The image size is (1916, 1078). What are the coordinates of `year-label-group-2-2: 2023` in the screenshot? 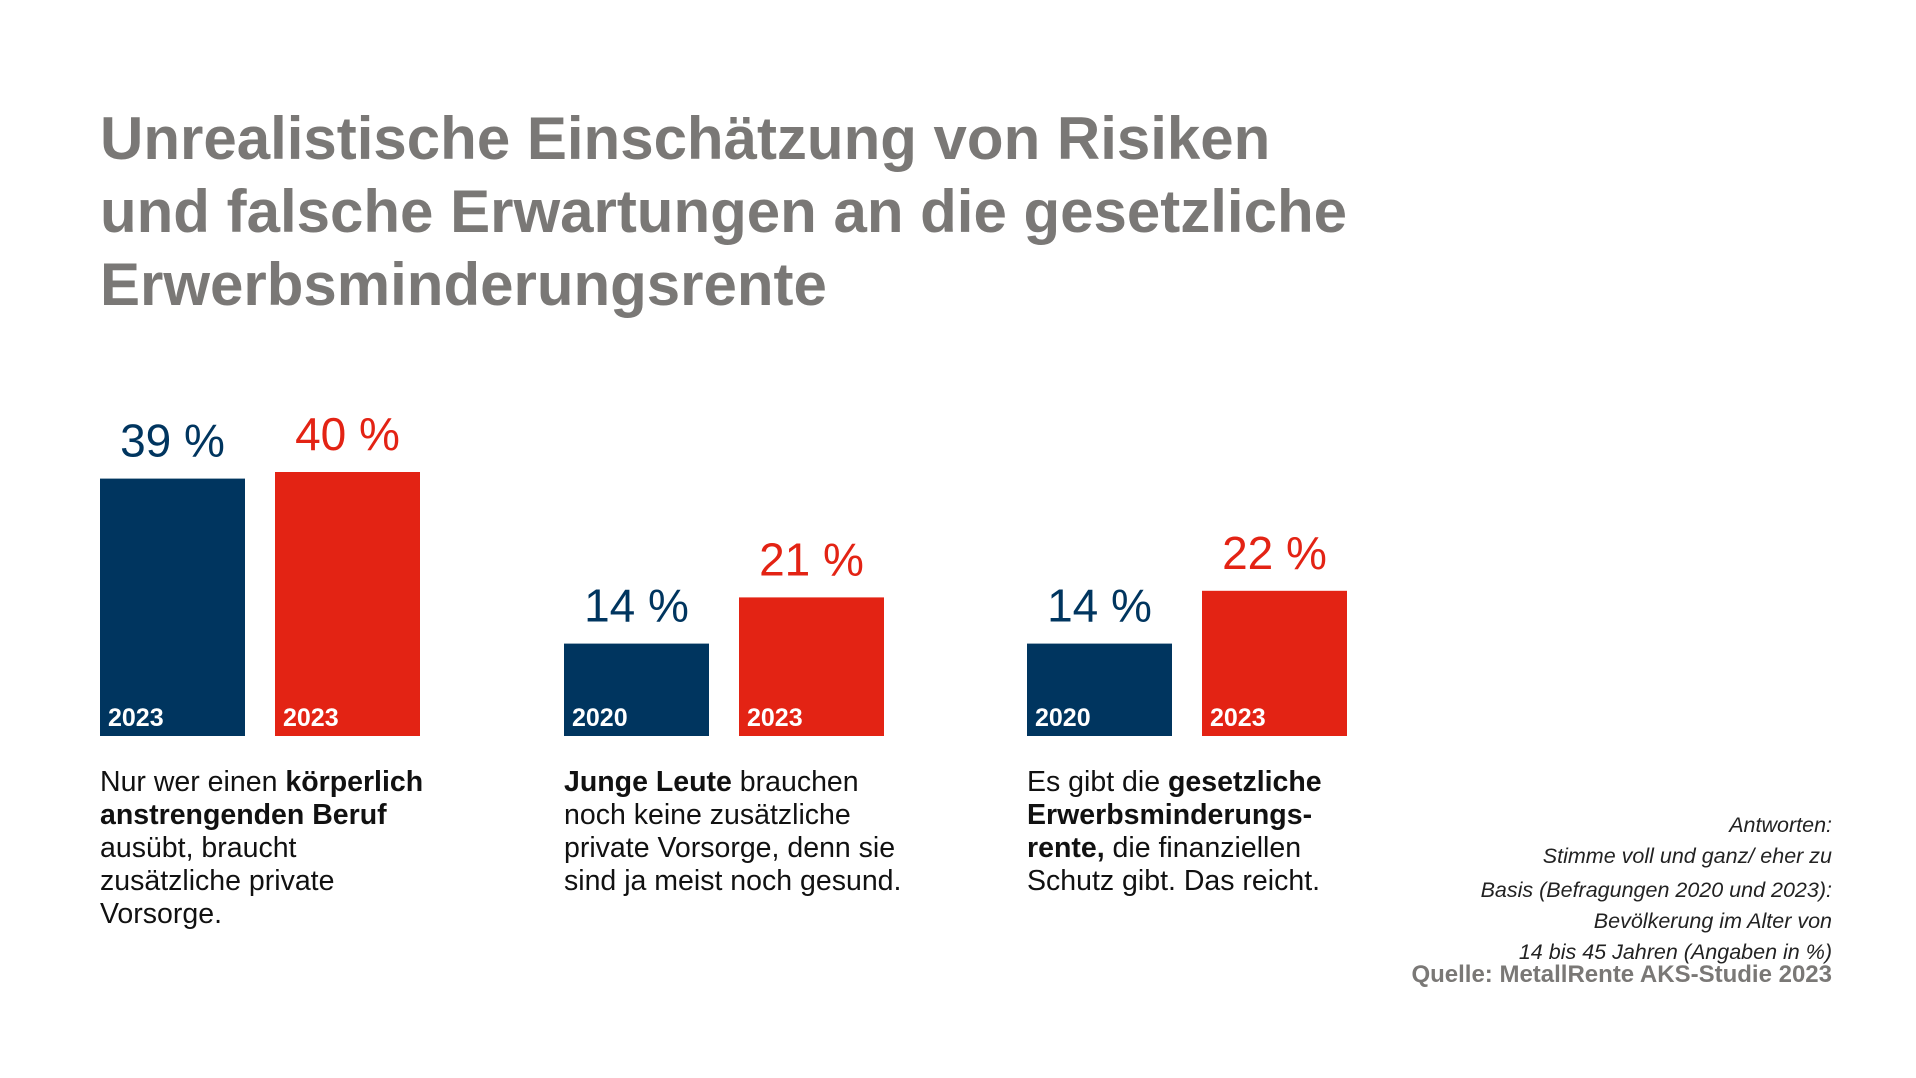 It's located at (775, 718).